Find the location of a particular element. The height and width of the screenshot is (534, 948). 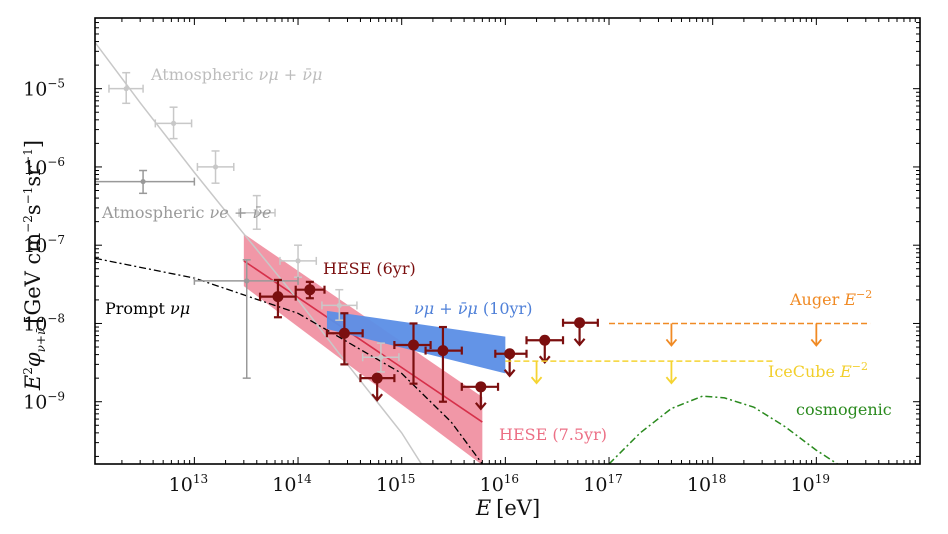

y-tick-label-base-0: 10 is located at coordinates (35, 403).